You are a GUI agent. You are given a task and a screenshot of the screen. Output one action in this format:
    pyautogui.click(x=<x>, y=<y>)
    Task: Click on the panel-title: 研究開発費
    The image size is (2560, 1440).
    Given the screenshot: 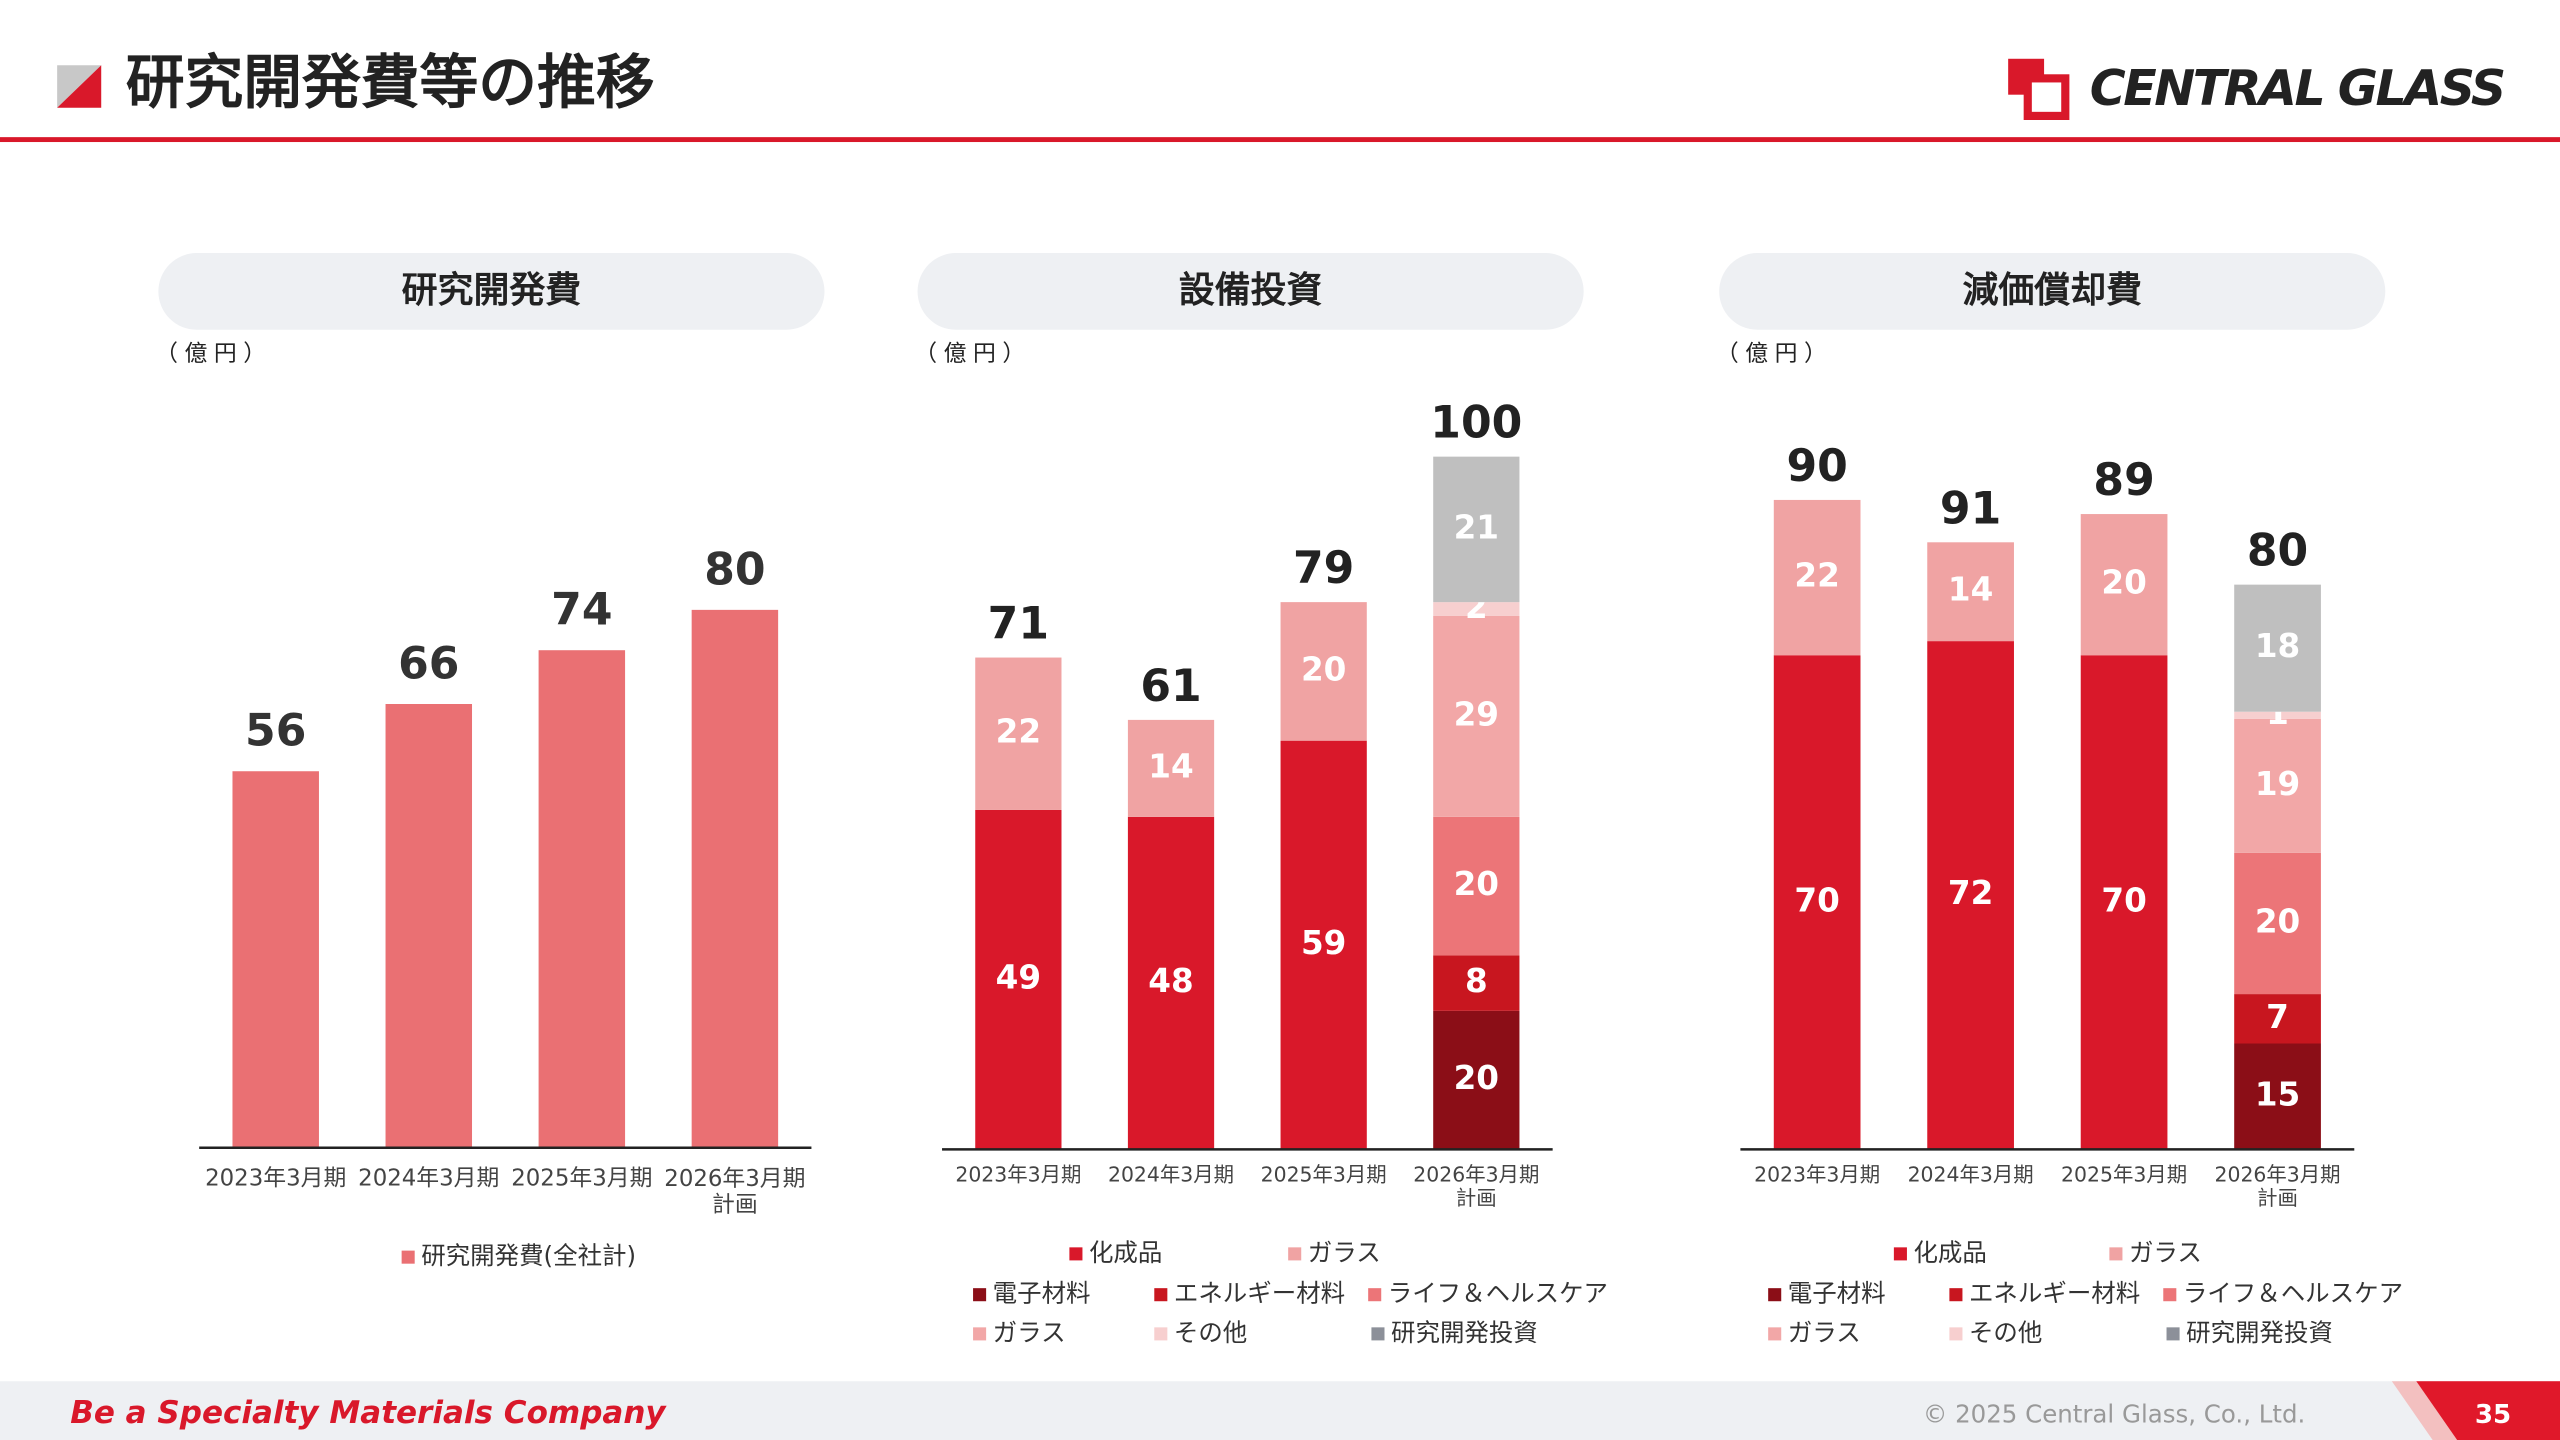 What is the action you would take?
    pyautogui.click(x=492, y=290)
    